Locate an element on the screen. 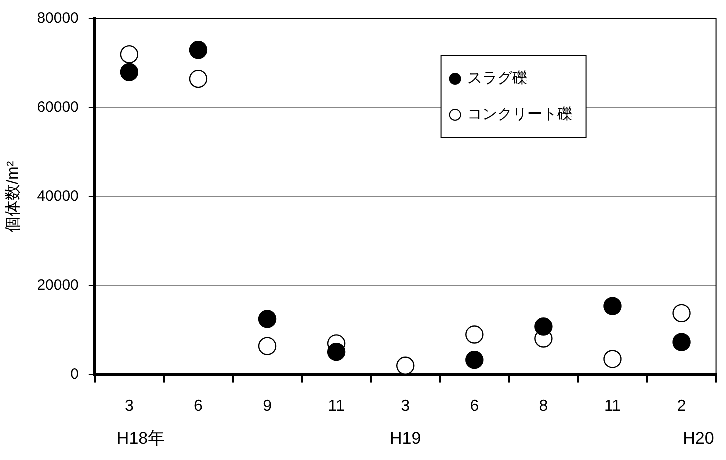 The image size is (726, 460). legend-label: スラグ礫 is located at coordinates (497, 79).